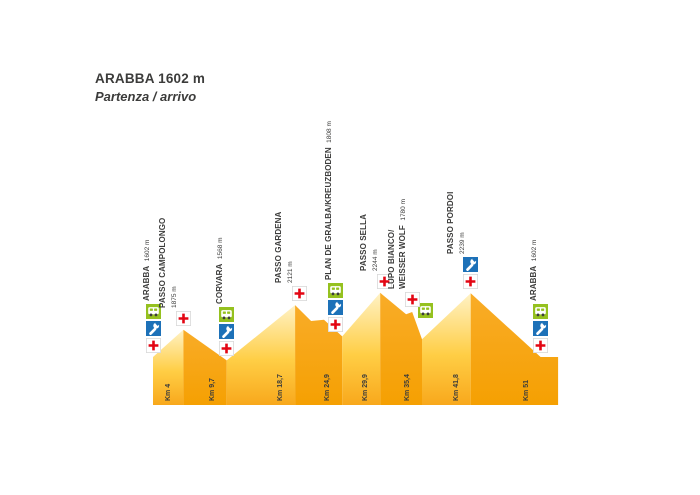 The height and width of the screenshot is (495, 700). I want to click on course-subtitle: Partenza / arrivo, so click(146, 96).